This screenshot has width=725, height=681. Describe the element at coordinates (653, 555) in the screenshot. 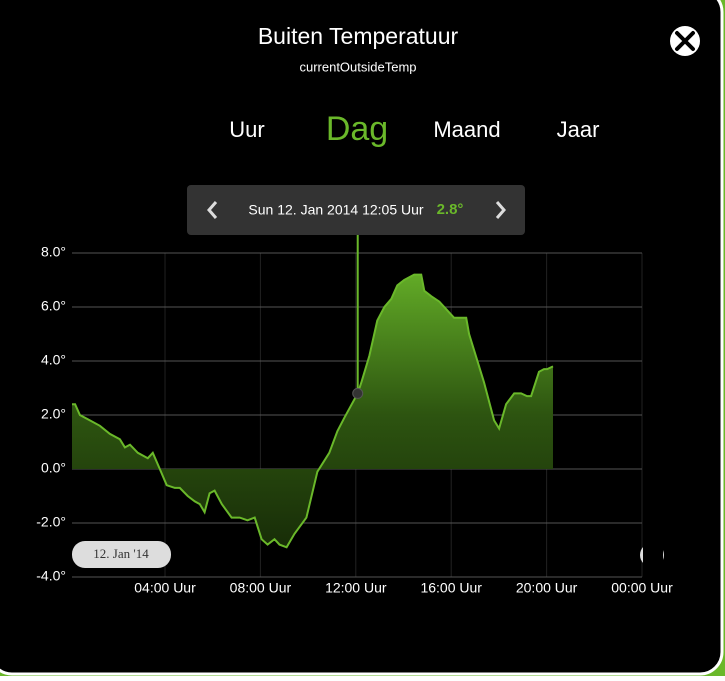

I see `scroll-mask` at that location.